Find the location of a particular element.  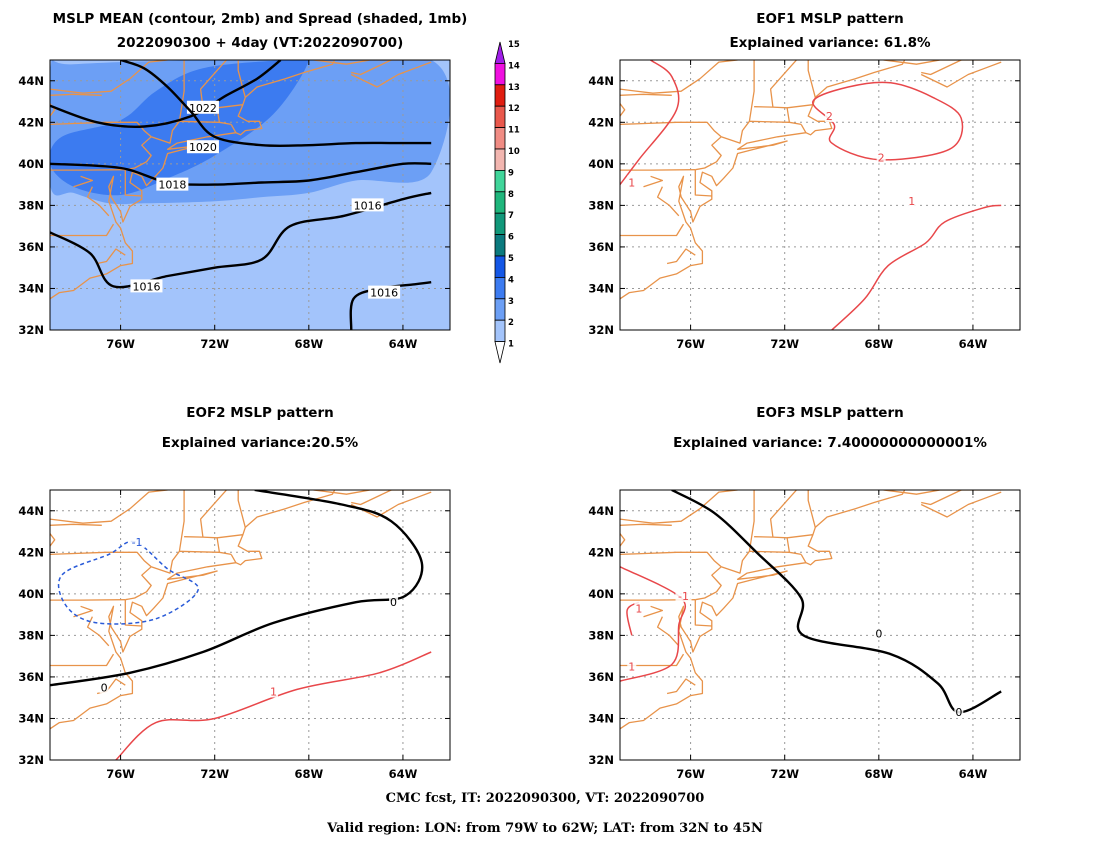

colorbar-label: 10 is located at coordinates (514, 152).